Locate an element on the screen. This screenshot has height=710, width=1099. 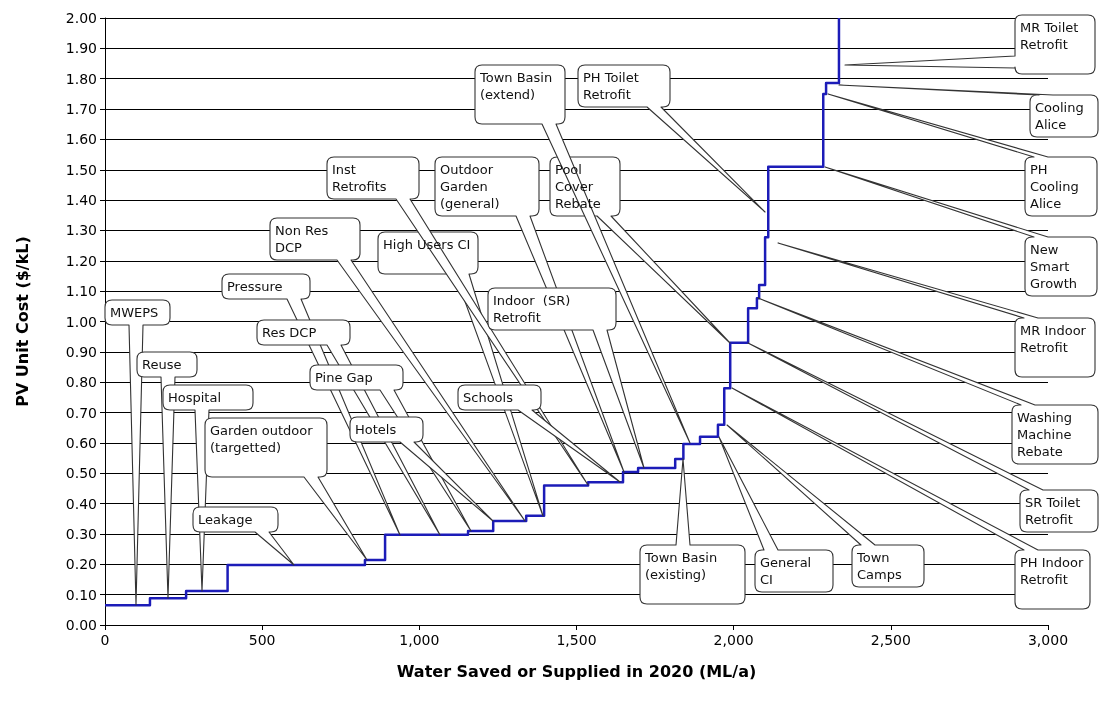
y-tick-label: 0.70 is located at coordinates (81, 412).